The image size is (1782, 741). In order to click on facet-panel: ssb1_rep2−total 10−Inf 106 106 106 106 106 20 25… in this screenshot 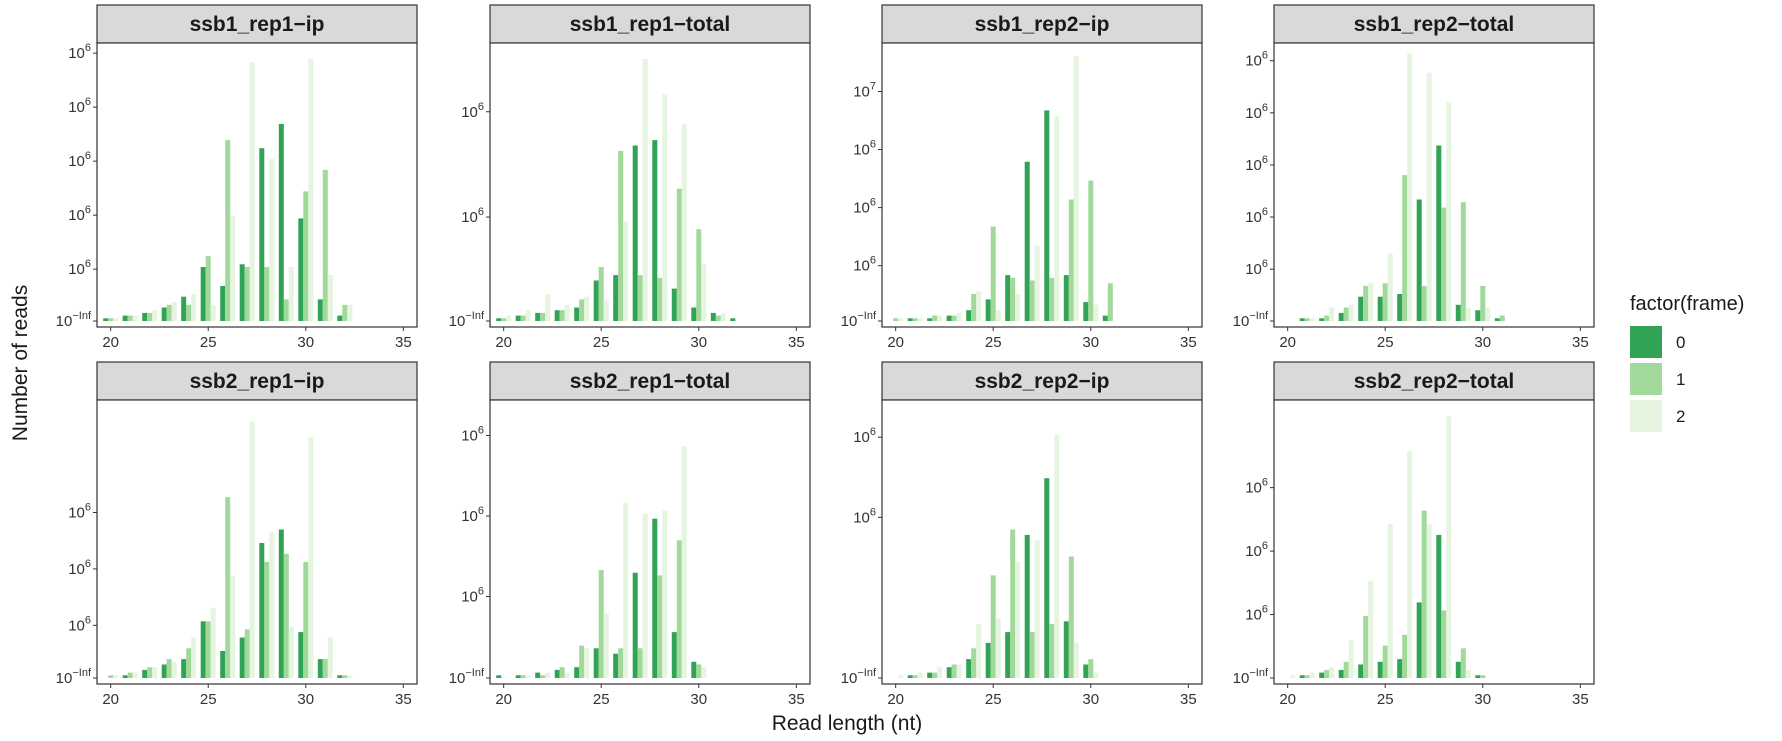, I will do `click(1414, 177)`.